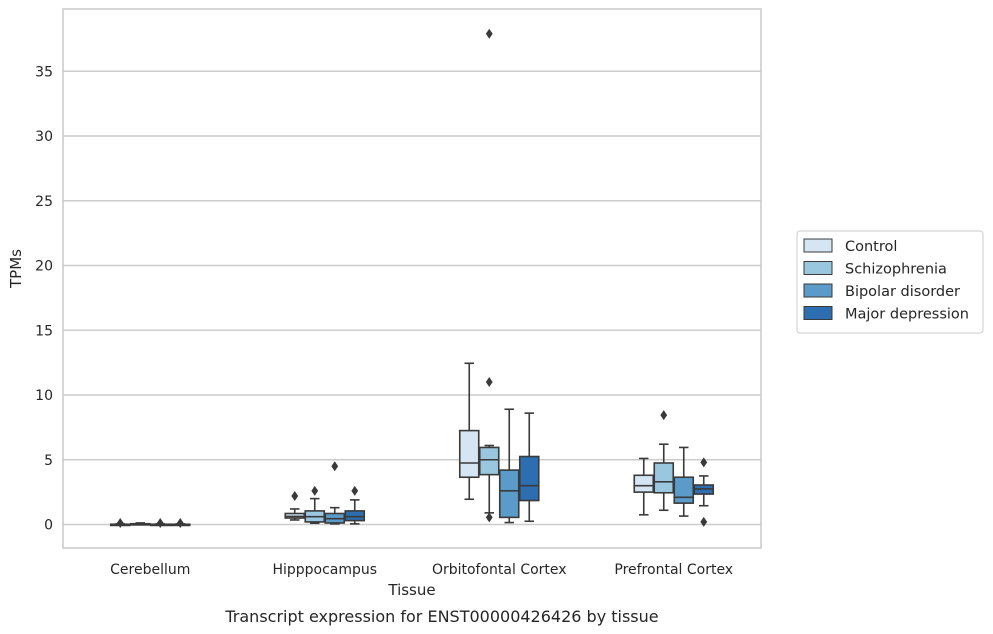 The height and width of the screenshot is (634, 993). Describe the element at coordinates (907, 315) in the screenshot. I see `legend-label: Major depression` at that location.